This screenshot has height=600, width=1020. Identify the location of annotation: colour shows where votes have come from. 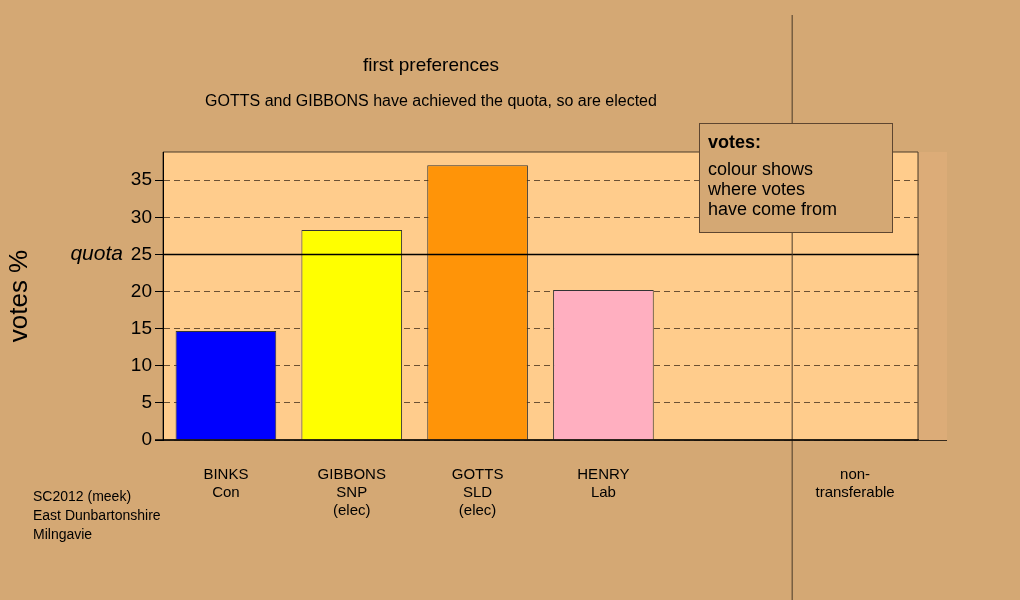
(773, 189).